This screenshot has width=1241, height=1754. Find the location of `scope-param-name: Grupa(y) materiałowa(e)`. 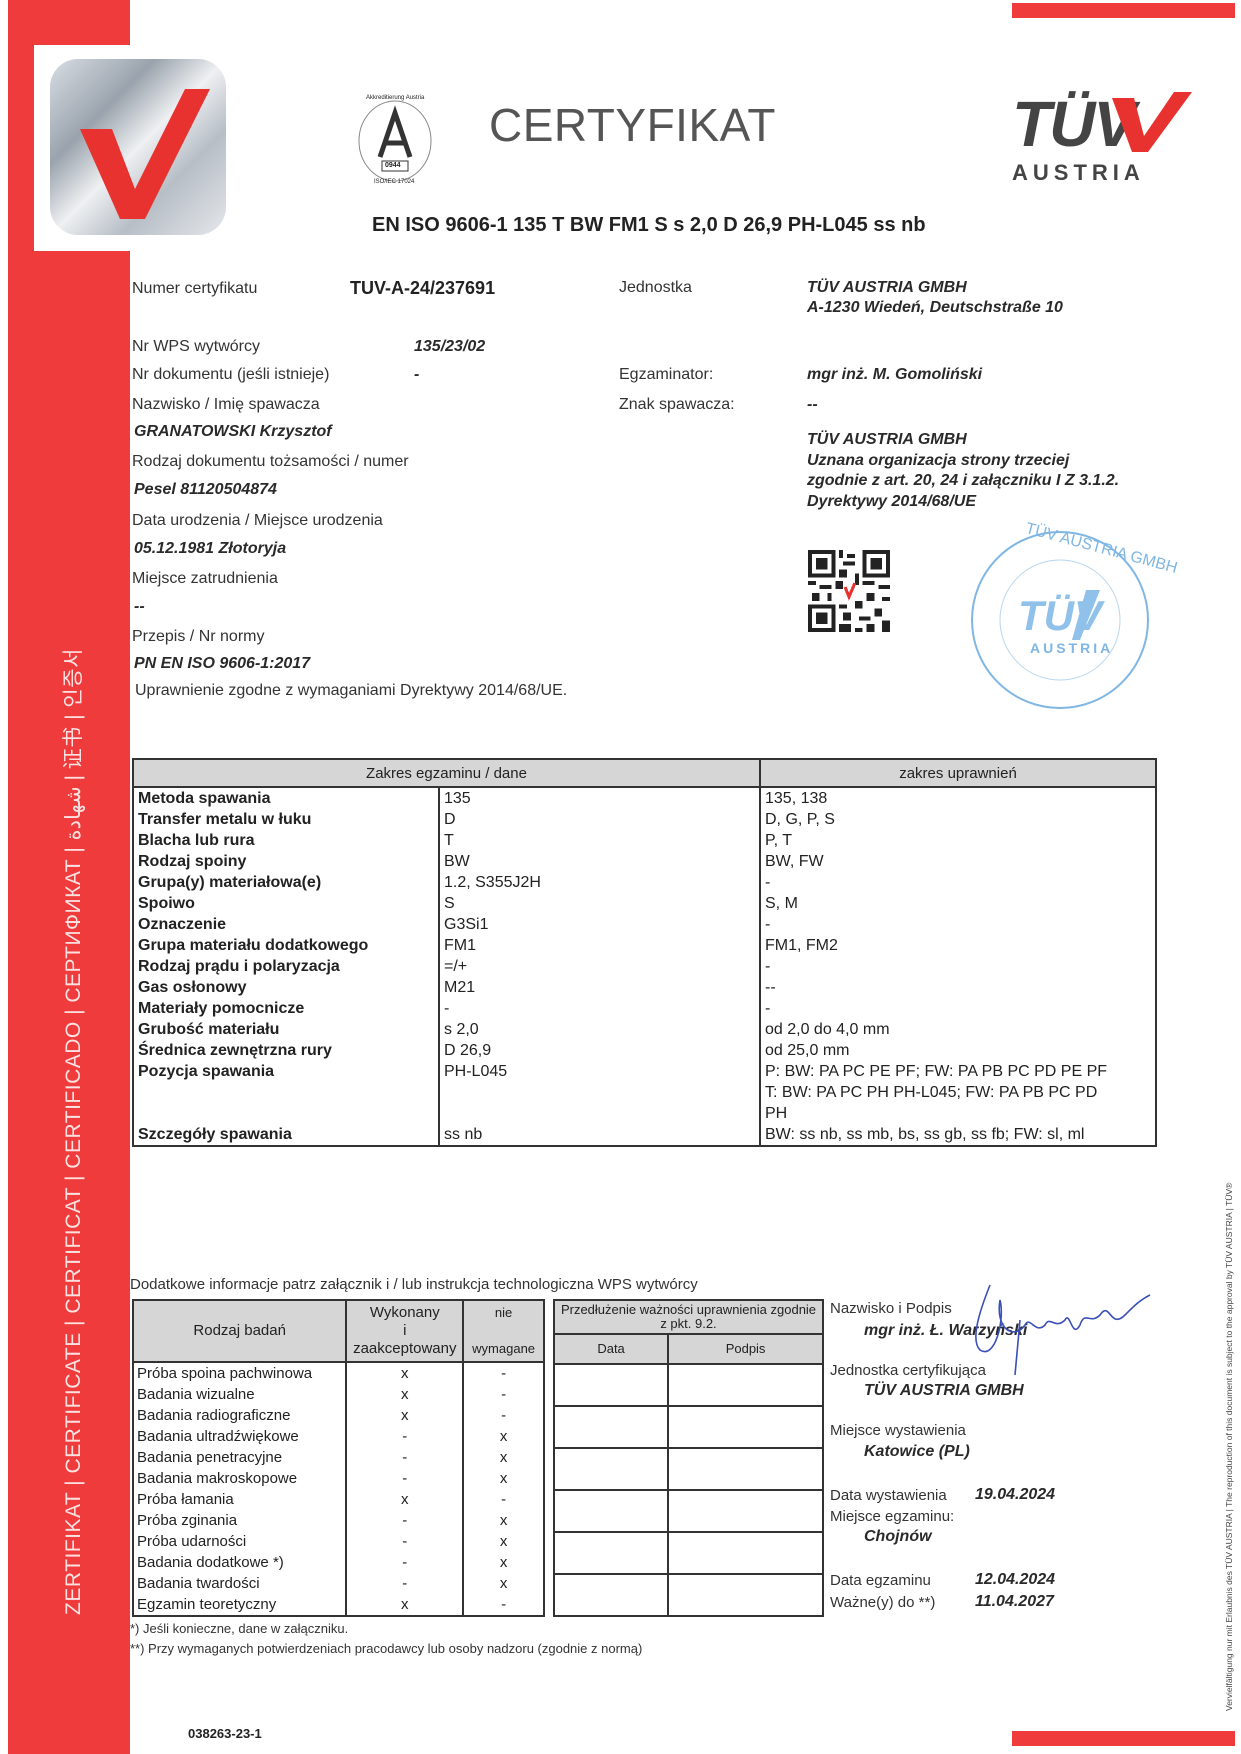

scope-param-name: Grupa(y) materiałowa(e) is located at coordinates (286, 882).